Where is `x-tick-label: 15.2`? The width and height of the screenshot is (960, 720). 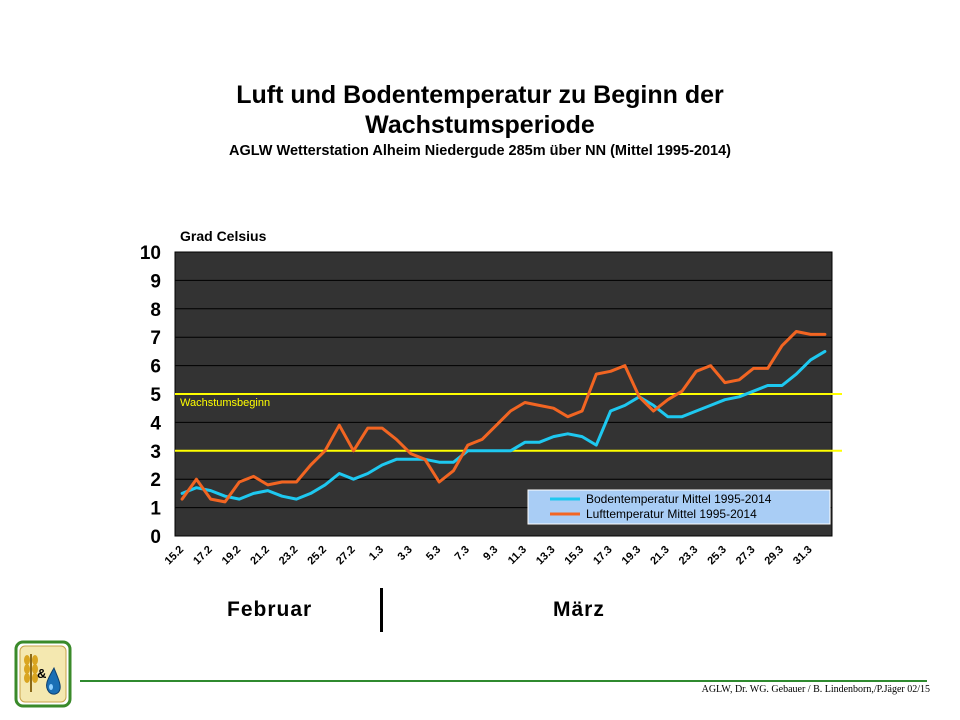 x-tick-label: 15.2 is located at coordinates (175, 556).